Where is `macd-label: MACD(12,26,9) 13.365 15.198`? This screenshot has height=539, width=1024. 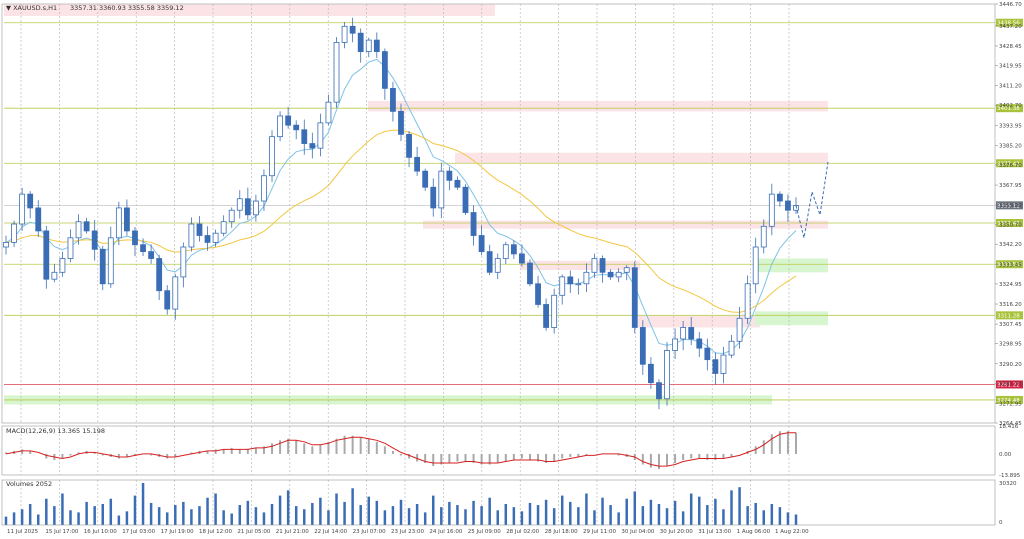 macd-label: MACD(12,26,9) 13.365 15.198 is located at coordinates (55, 431).